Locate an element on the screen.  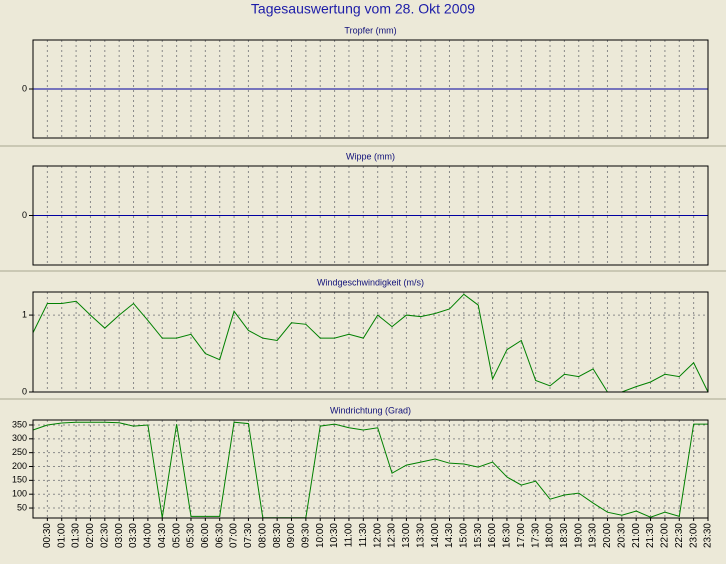
x-tick-label: 21:00 is located at coordinates (636, 535).